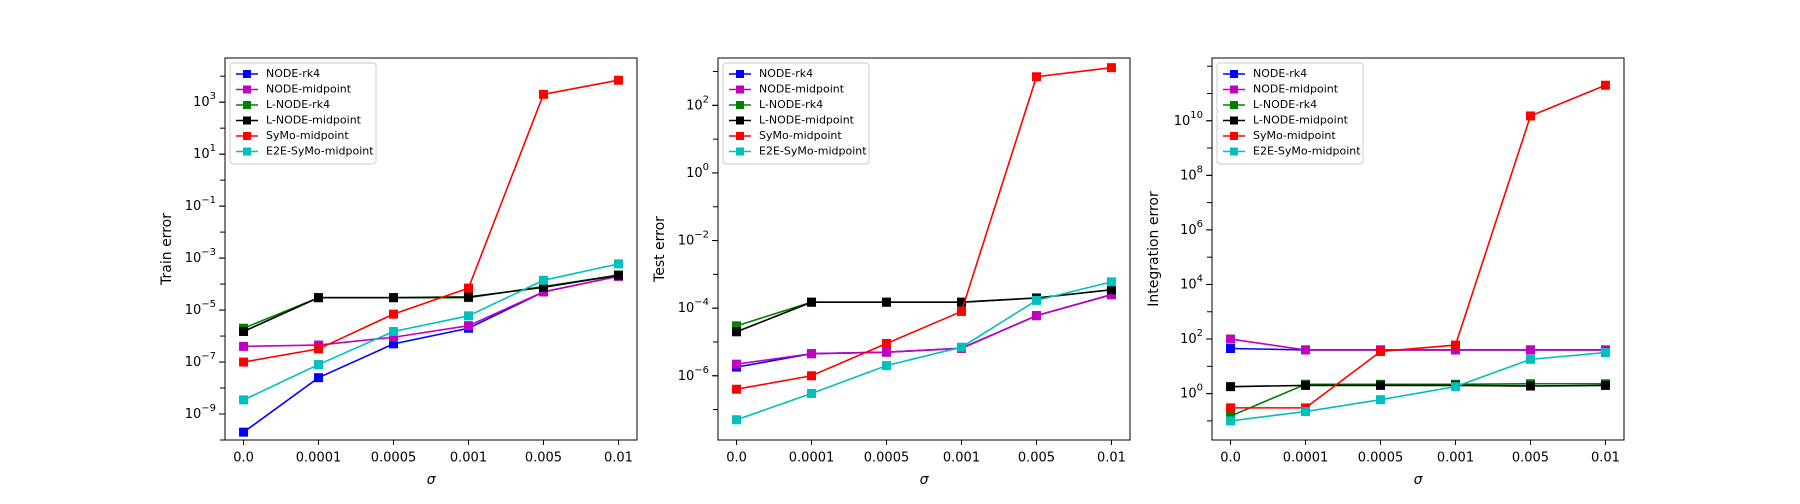 The width and height of the screenshot is (1800, 504). Describe the element at coordinates (791, 104) in the screenshot. I see `legend-label: L-NODE-rk4` at that location.